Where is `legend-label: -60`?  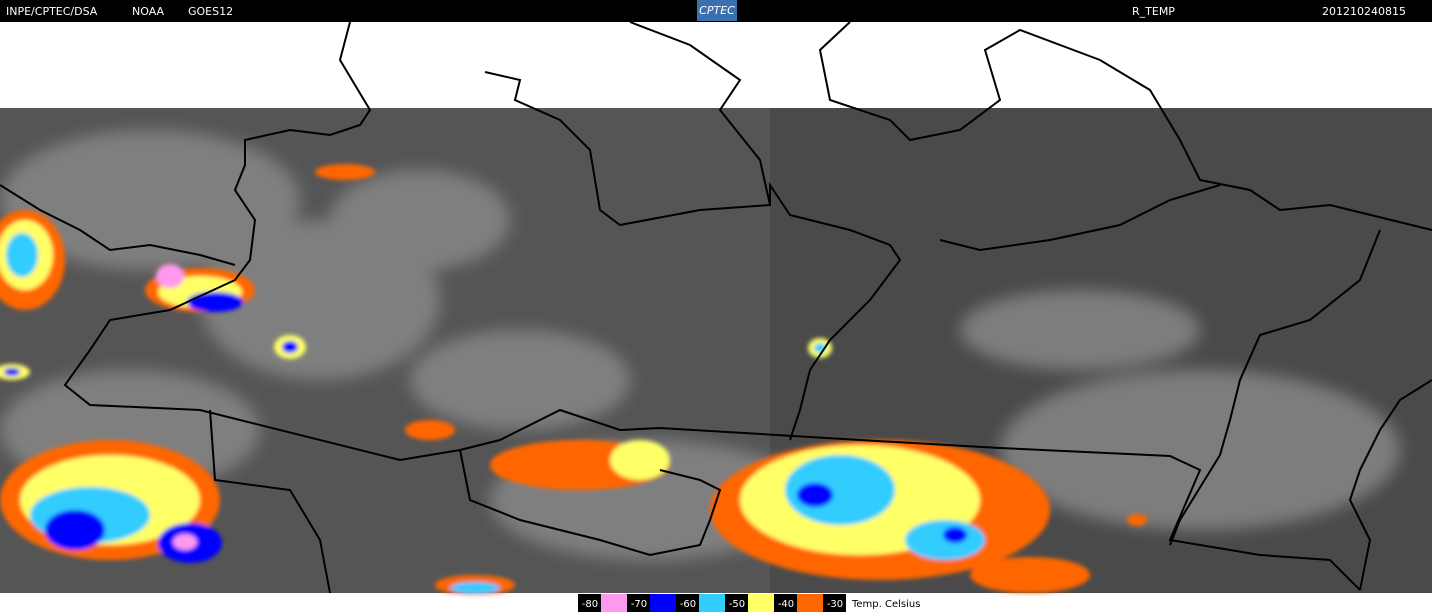 legend-label: -60 is located at coordinates (688, 604).